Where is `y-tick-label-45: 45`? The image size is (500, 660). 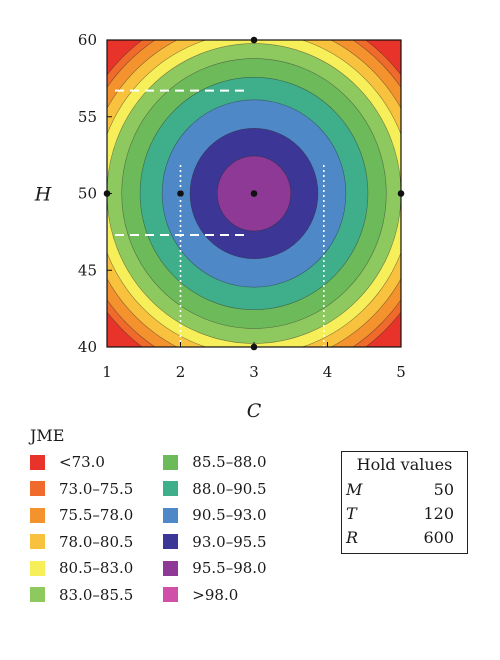 y-tick-label-45: 45 is located at coordinates (87, 270).